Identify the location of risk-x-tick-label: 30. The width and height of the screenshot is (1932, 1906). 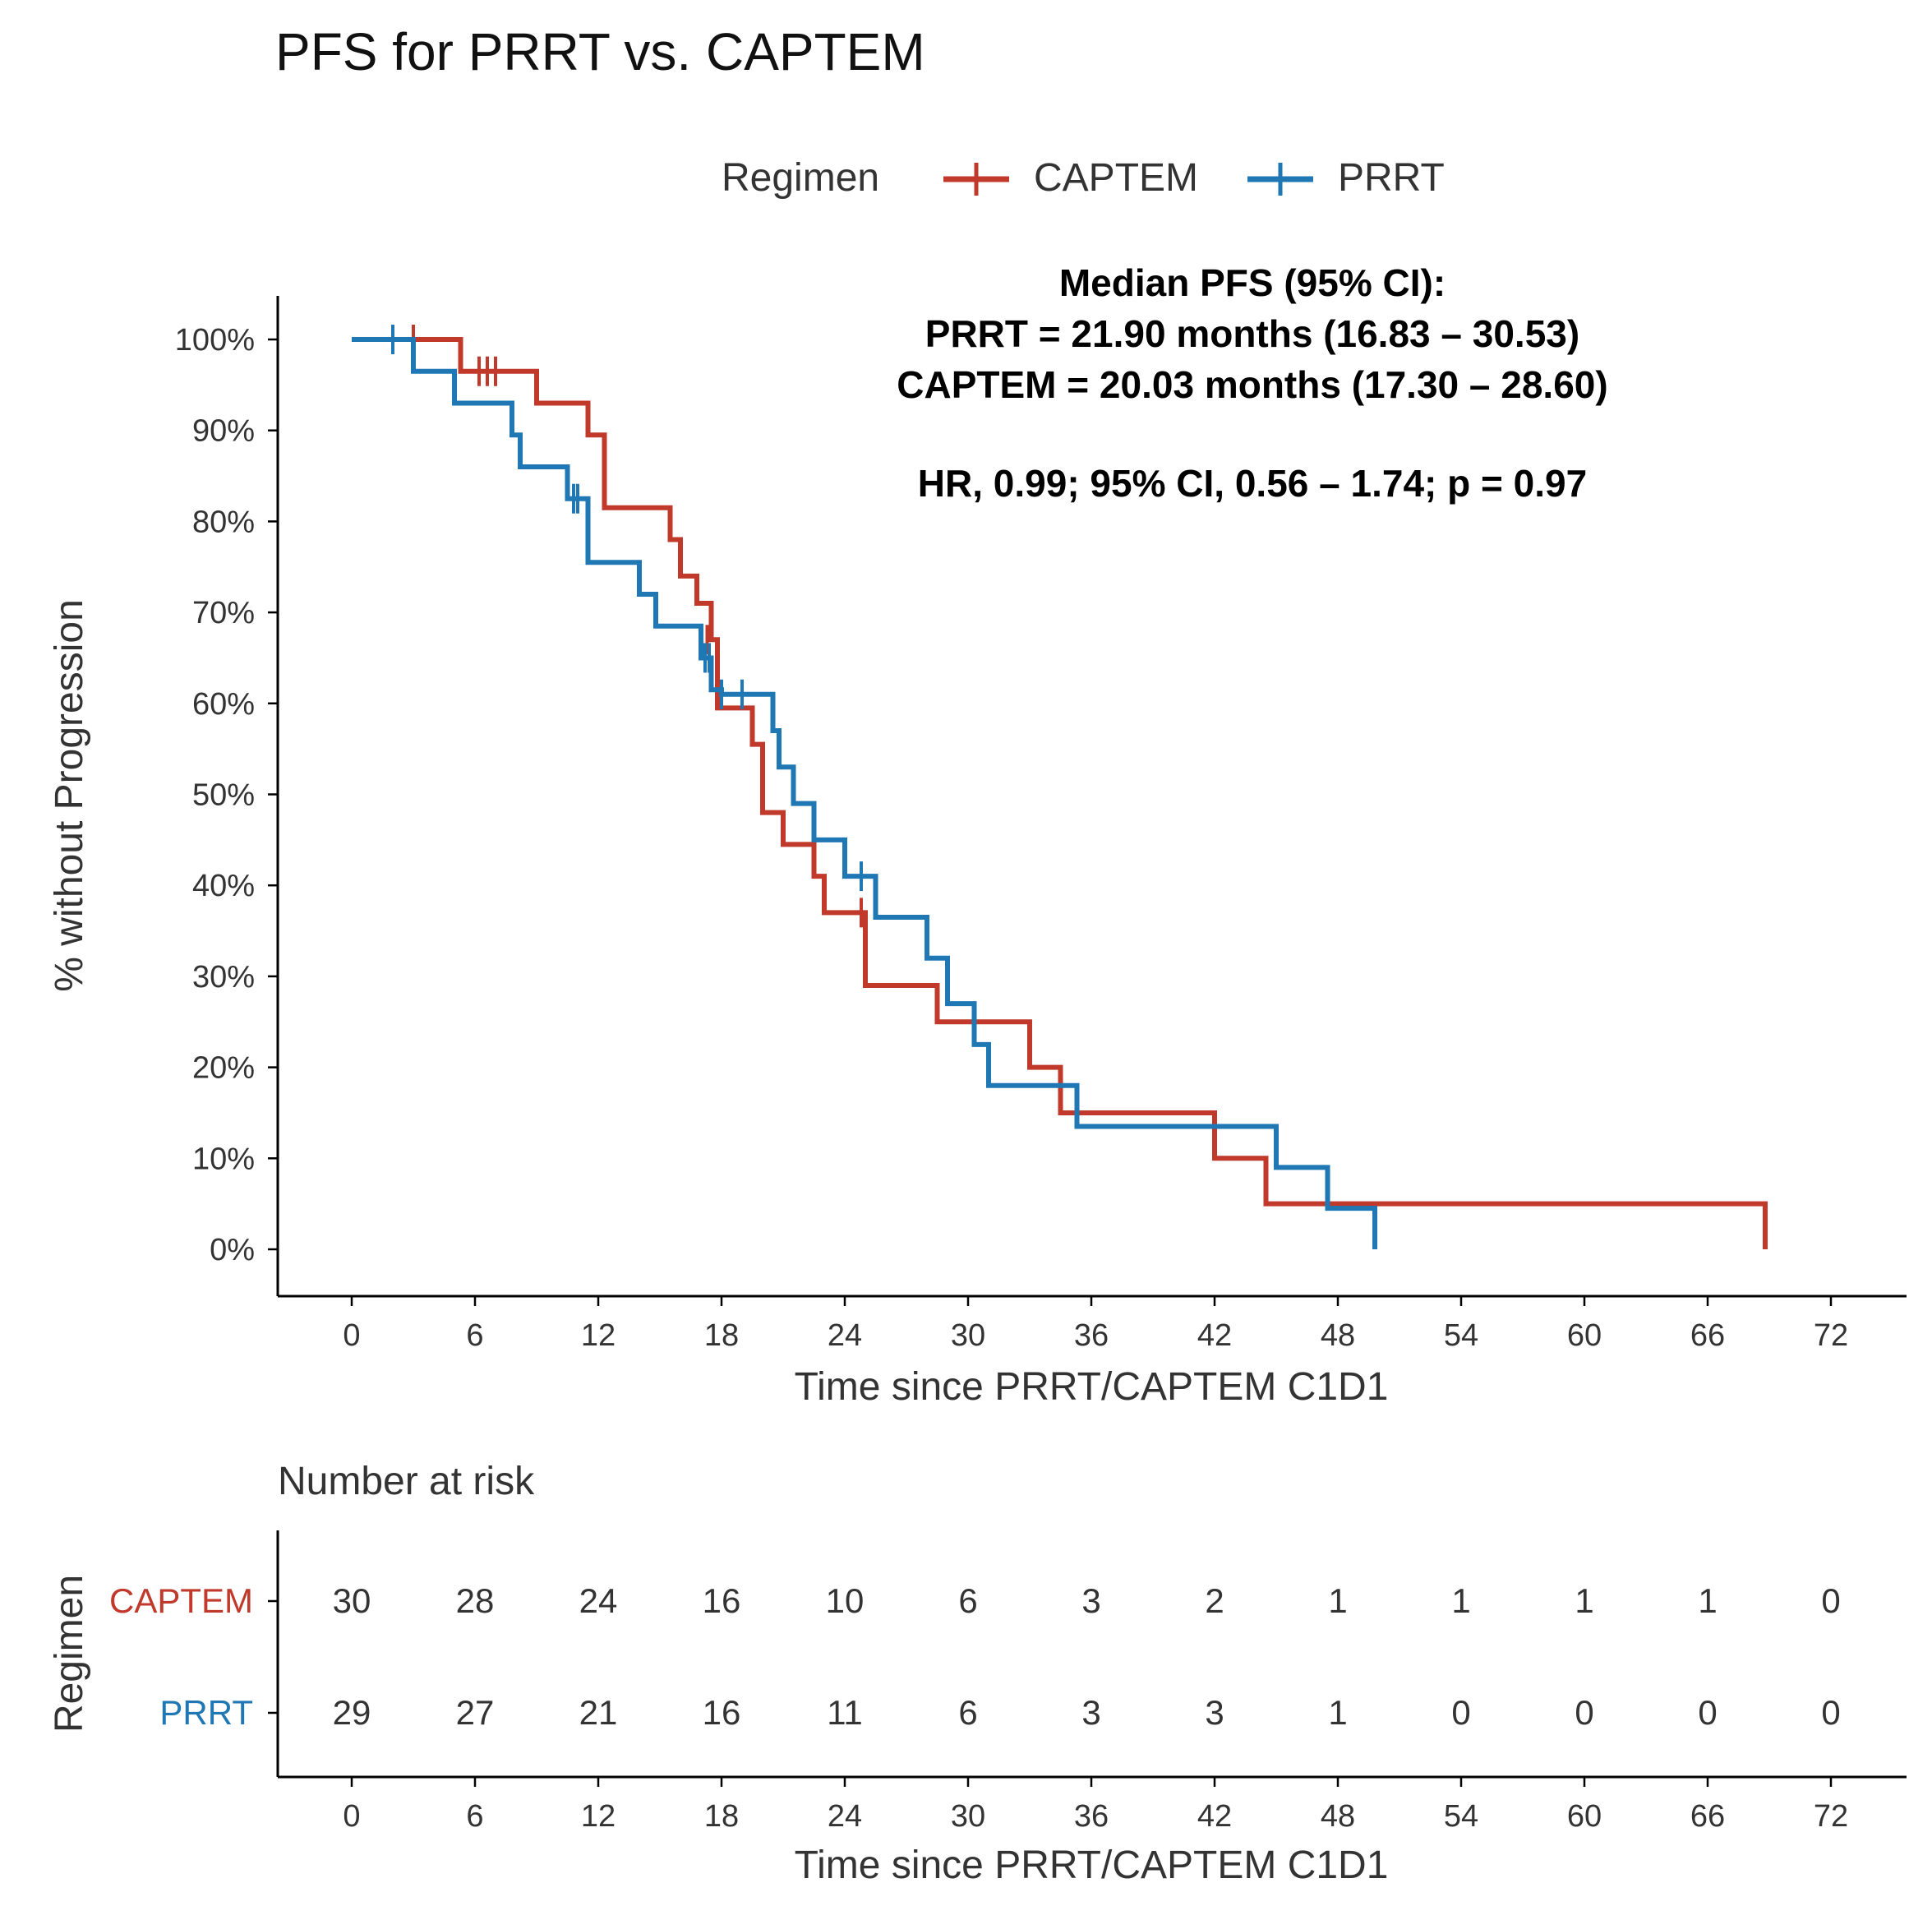
(968, 1817).